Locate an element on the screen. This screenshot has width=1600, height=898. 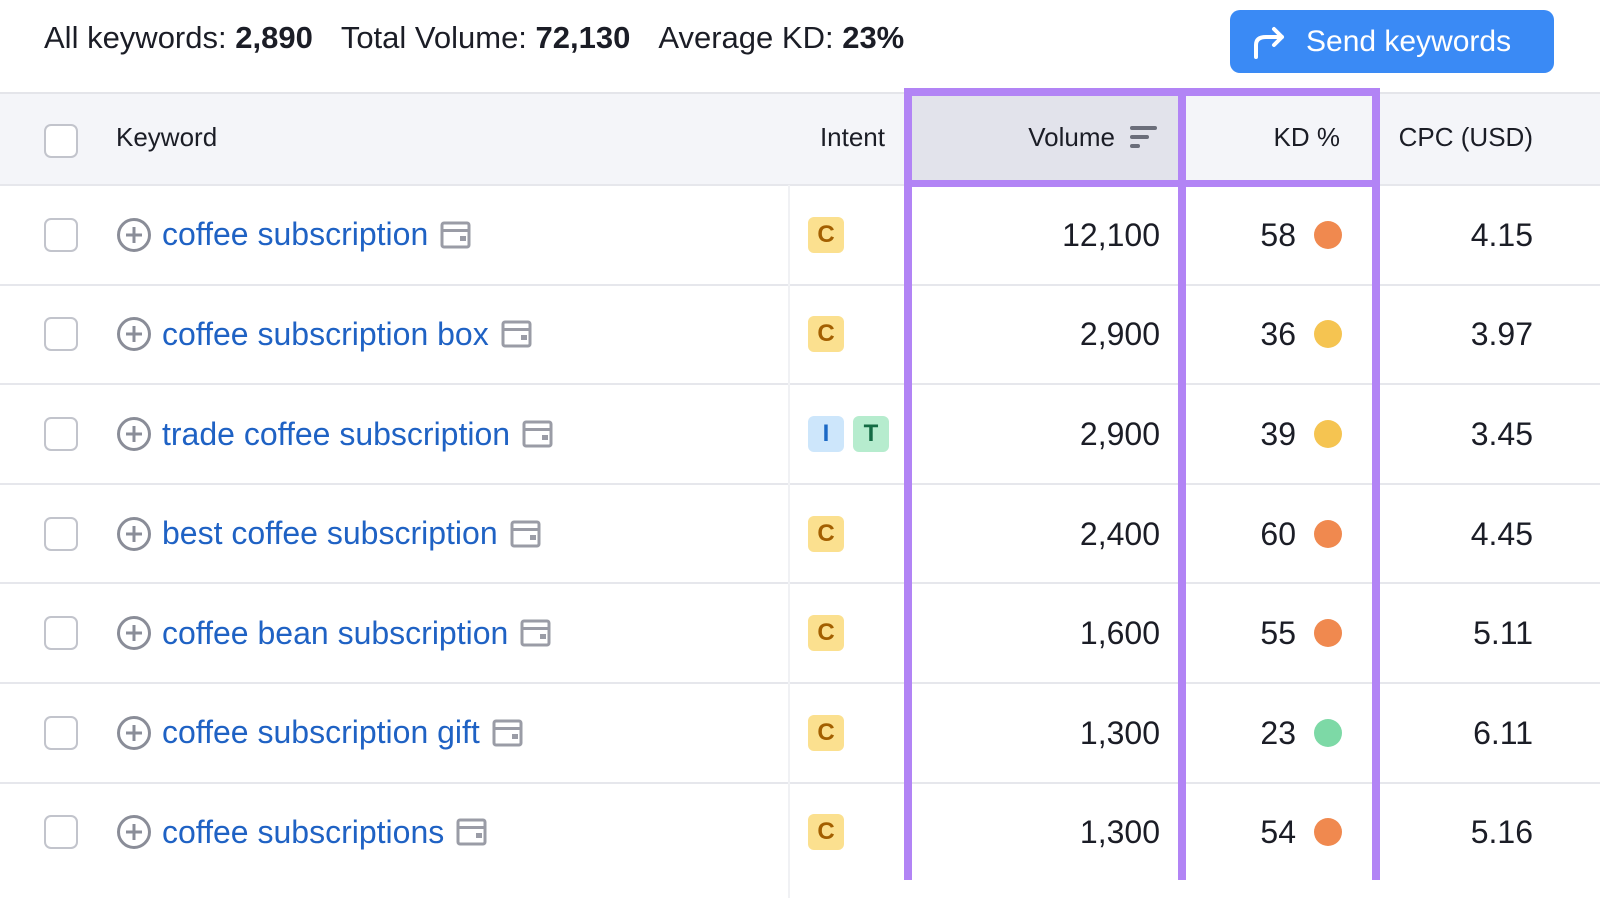
keyword-cell: coffee bean subscription is located at coordinates (334, 633).